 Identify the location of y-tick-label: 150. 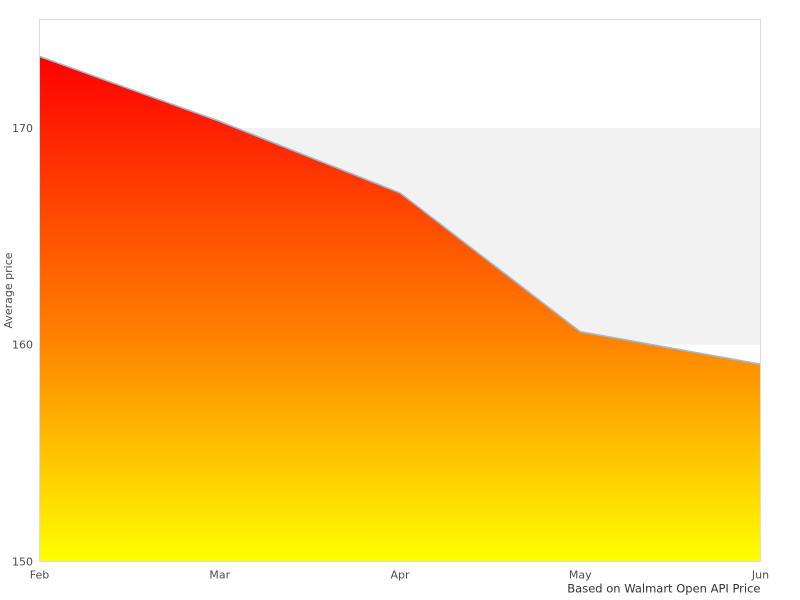
(22, 562).